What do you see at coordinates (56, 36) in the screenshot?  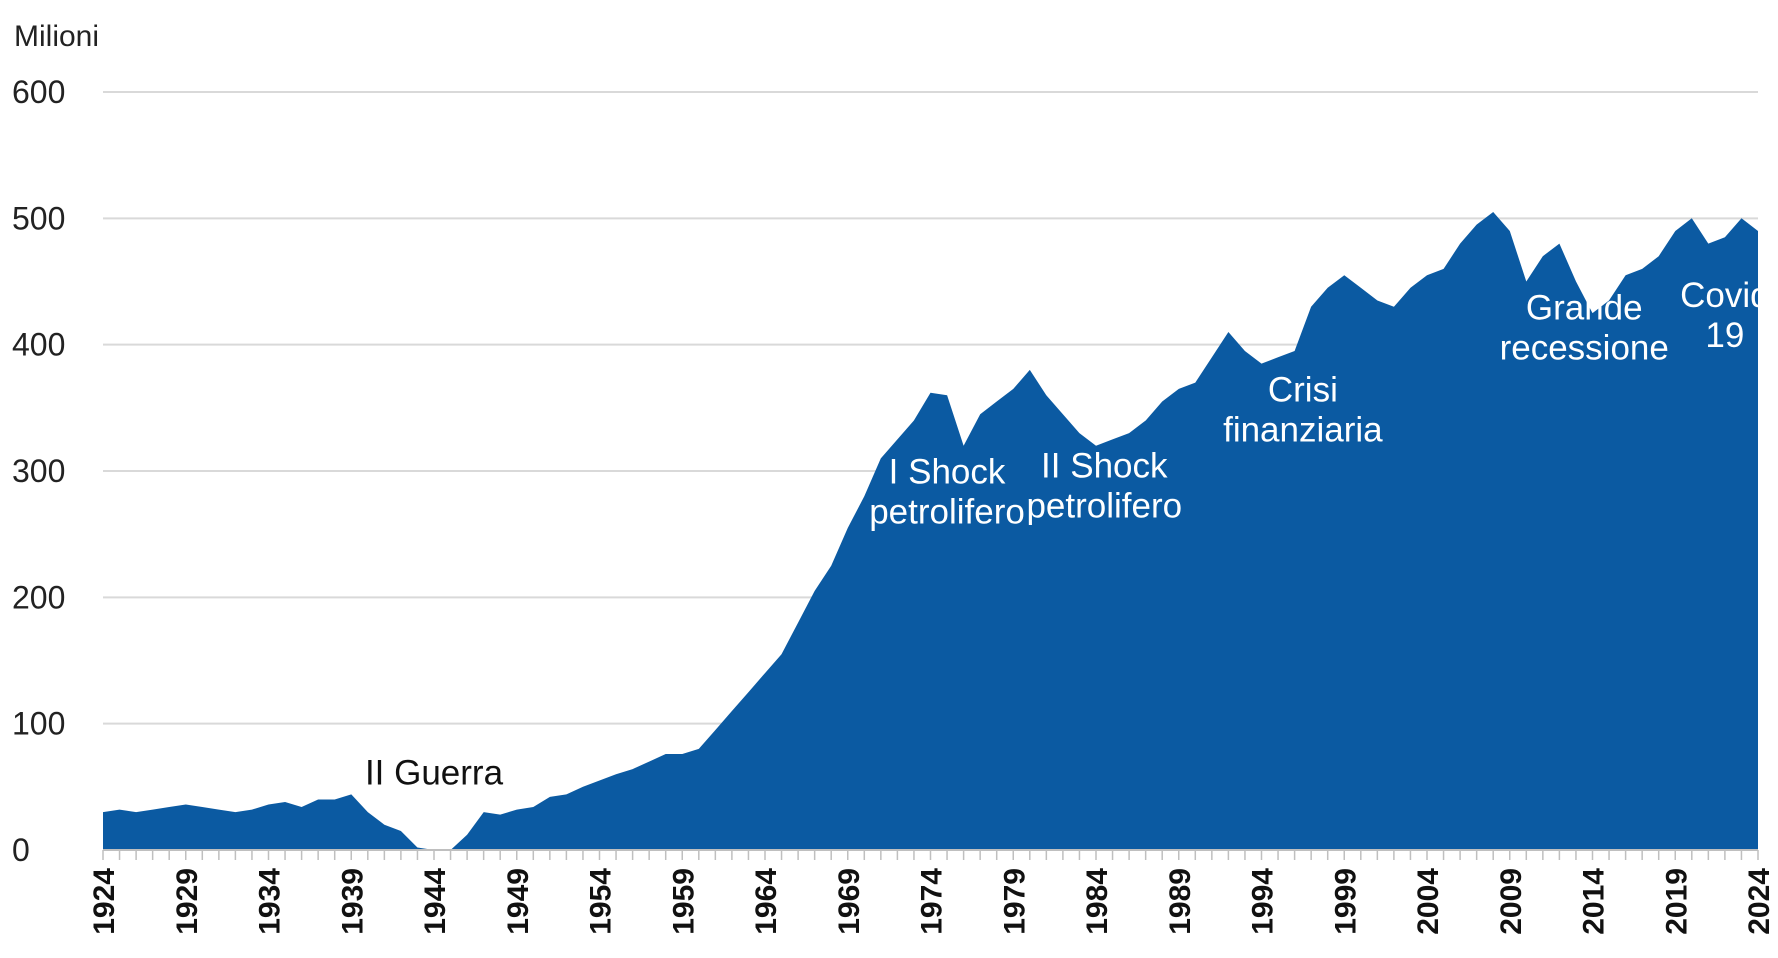 I see `y-axis-unit-label: Milioni` at bounding box center [56, 36].